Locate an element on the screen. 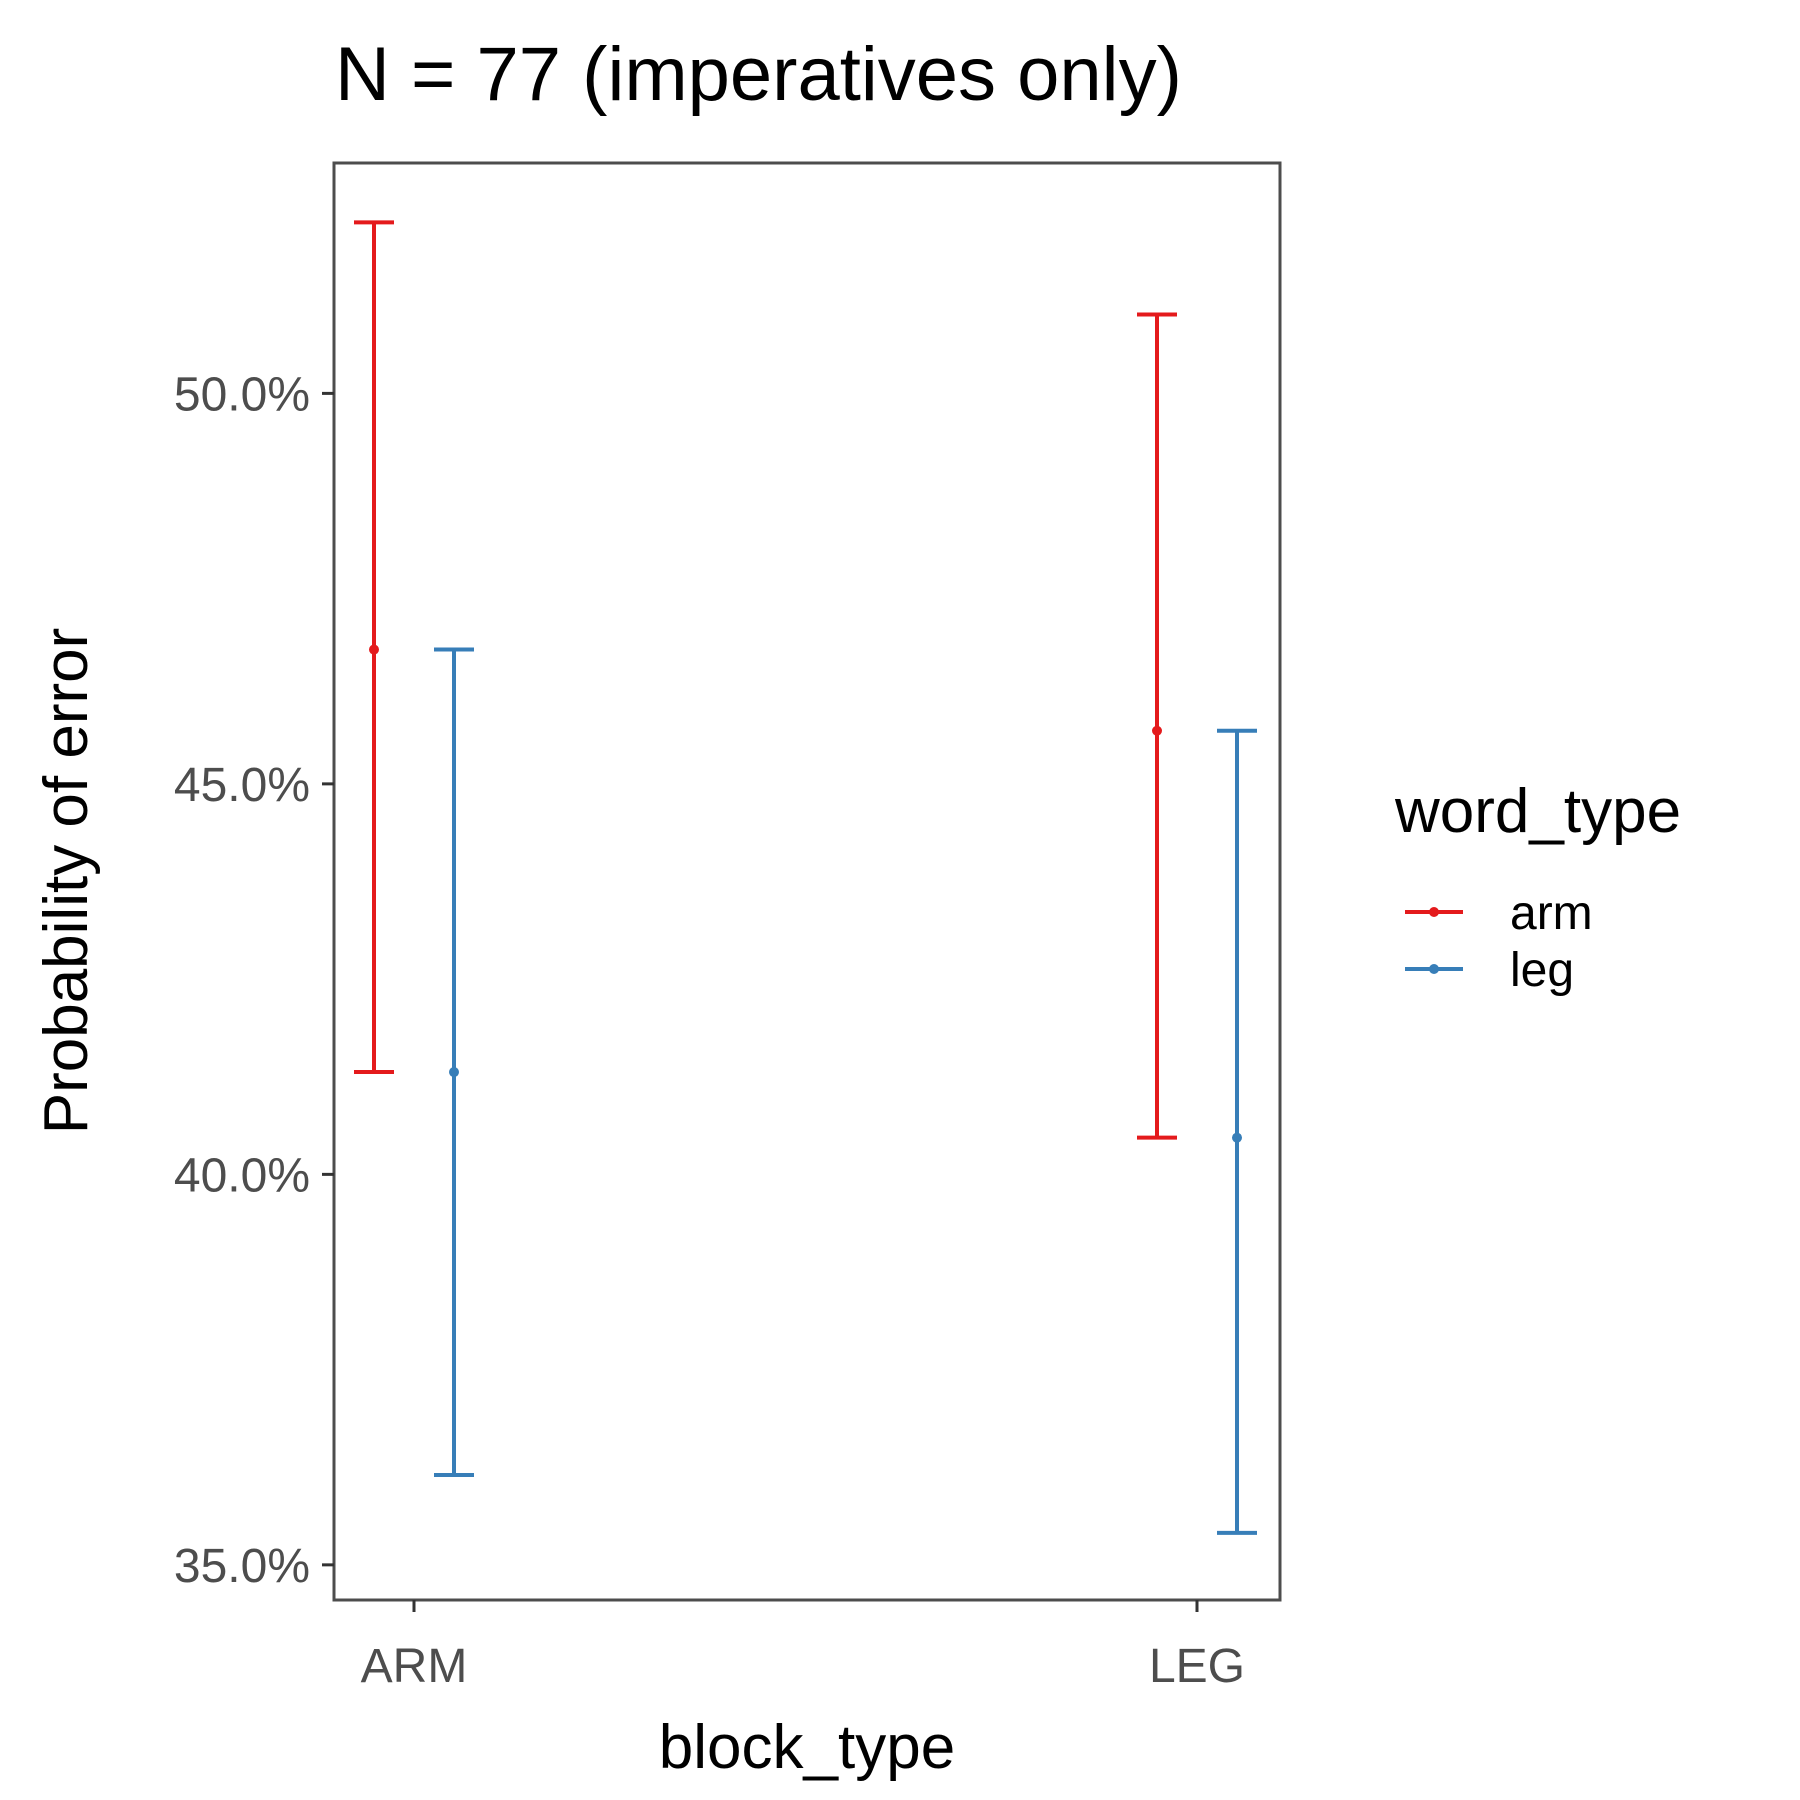  legend-label: arm is located at coordinates (1551, 913).